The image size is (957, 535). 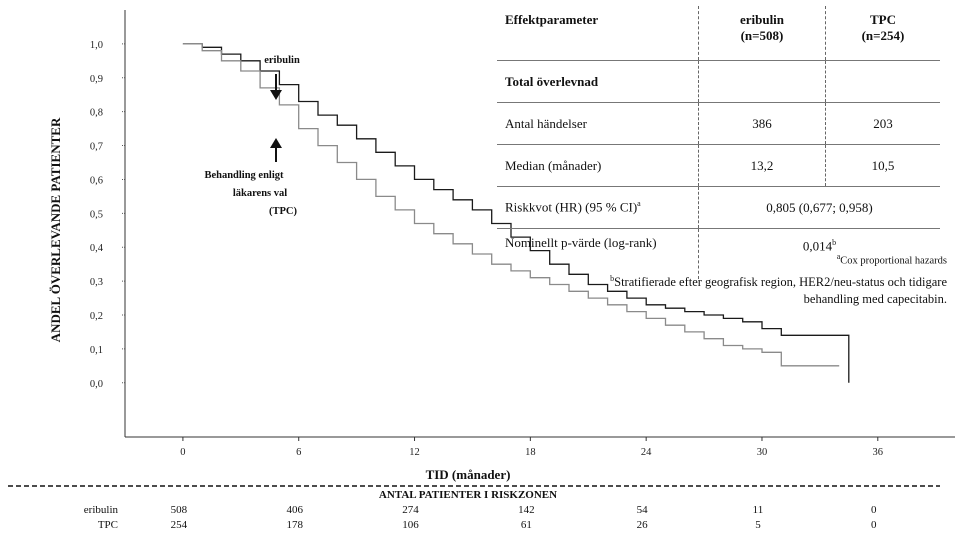 What do you see at coordinates (55, 229) in the screenshot?
I see `y-axis-title: ANDEL ÖVERLEVANDE PATIENTER` at bounding box center [55, 229].